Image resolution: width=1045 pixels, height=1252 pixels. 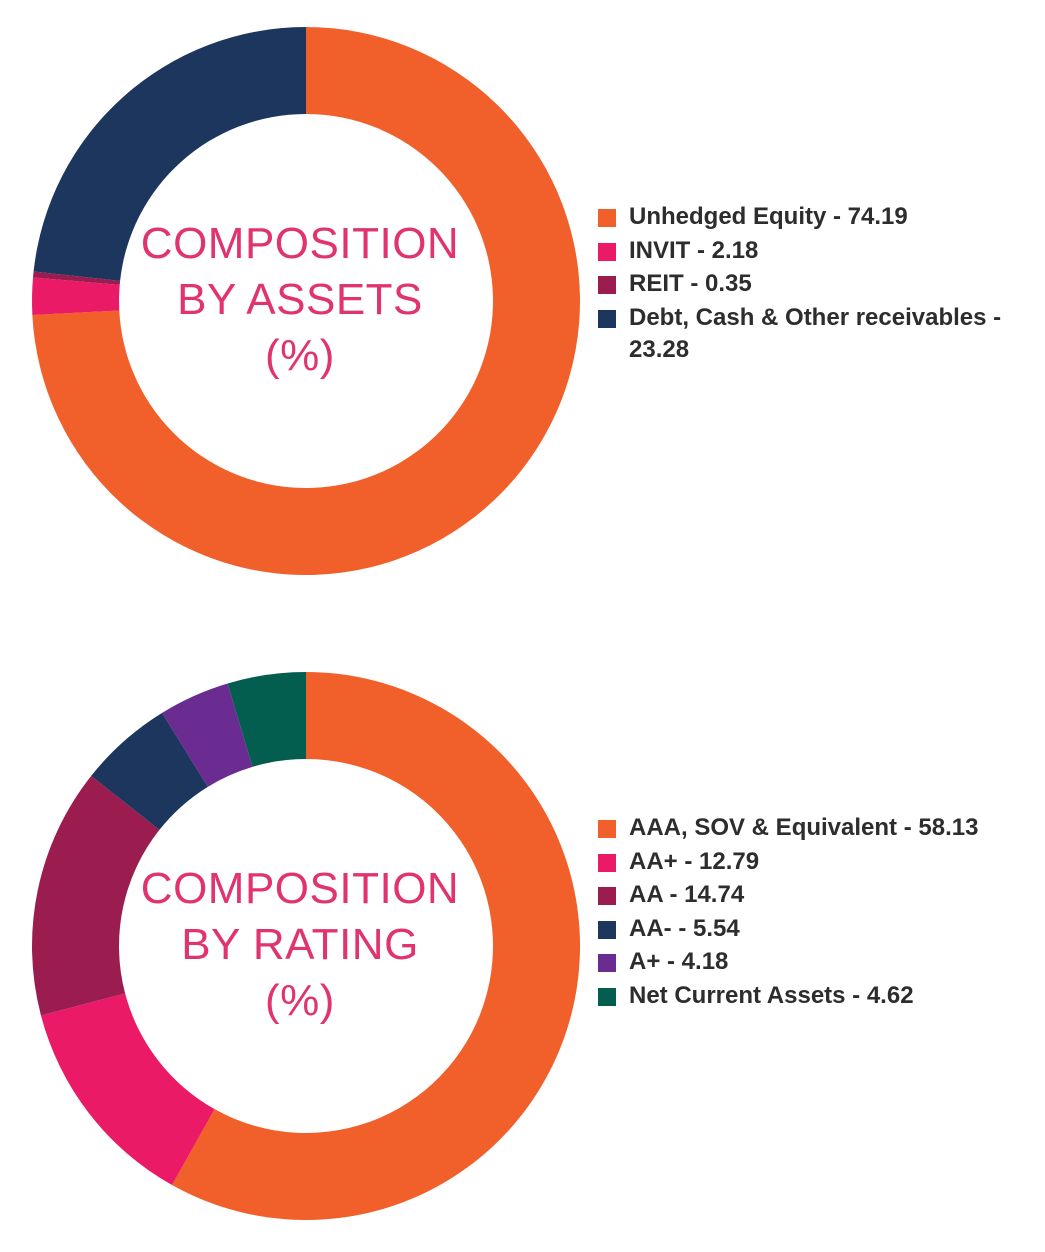 What do you see at coordinates (818, 929) in the screenshot?
I see `legend-item: AA- - 5.54` at bounding box center [818, 929].